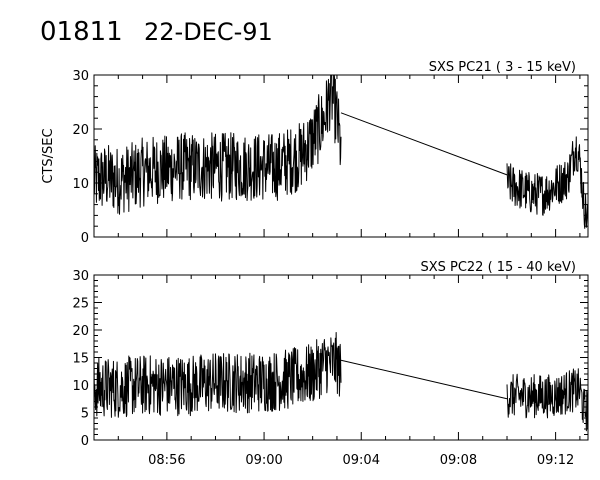 This screenshot has width=600, height=480. What do you see at coordinates (80, 304) in the screenshot?
I see `y-tick-label: 25` at bounding box center [80, 304].